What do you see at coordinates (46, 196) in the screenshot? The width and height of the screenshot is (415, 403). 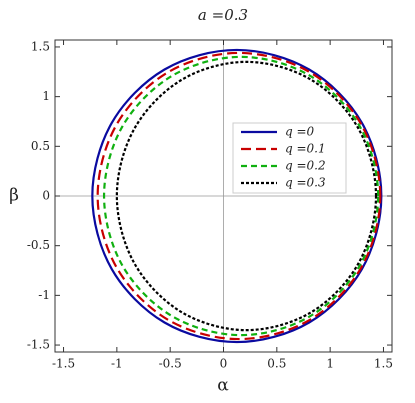 I see `y-tick-label: 0` at bounding box center [46, 196].